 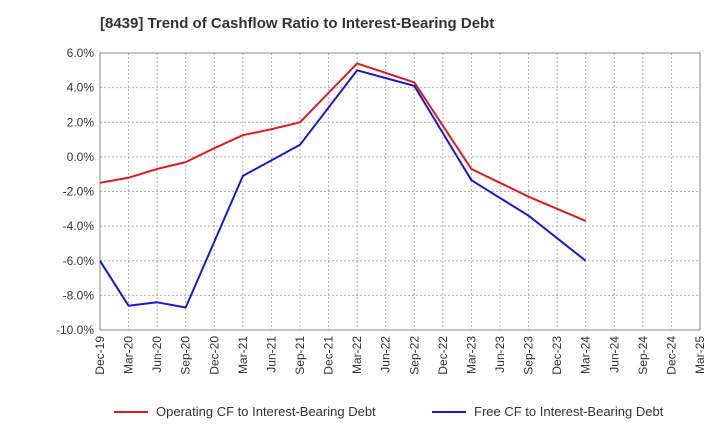 What do you see at coordinates (569, 411) in the screenshot?
I see `legend-label-free-cf: Free CF to Interest-Bearing Debt` at bounding box center [569, 411].